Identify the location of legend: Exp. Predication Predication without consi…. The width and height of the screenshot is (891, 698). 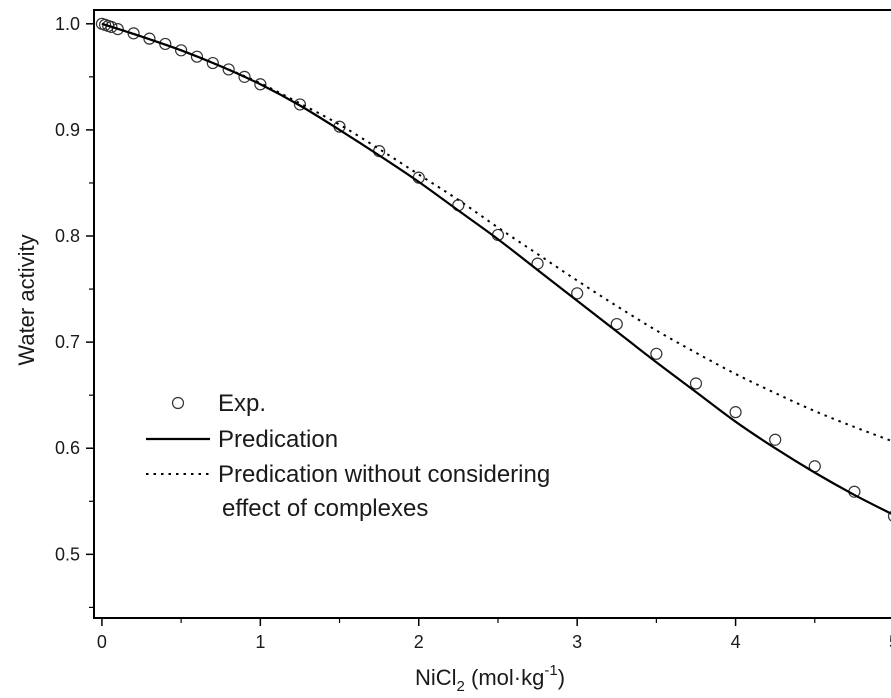
(348, 456).